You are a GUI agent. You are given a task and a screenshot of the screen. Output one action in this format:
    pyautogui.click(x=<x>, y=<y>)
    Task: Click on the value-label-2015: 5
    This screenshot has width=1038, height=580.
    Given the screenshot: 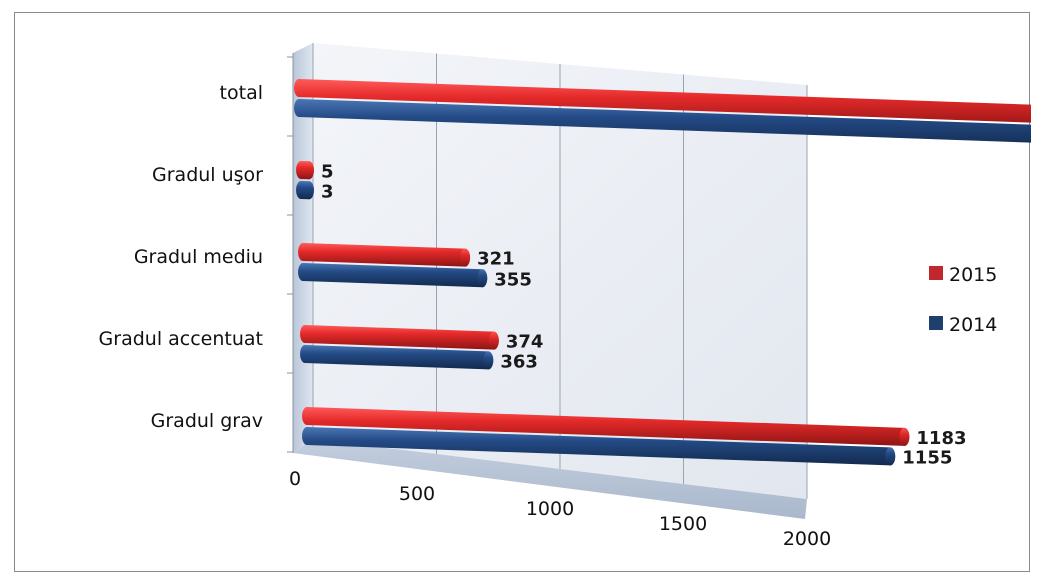 What is the action you would take?
    pyautogui.click(x=327, y=171)
    